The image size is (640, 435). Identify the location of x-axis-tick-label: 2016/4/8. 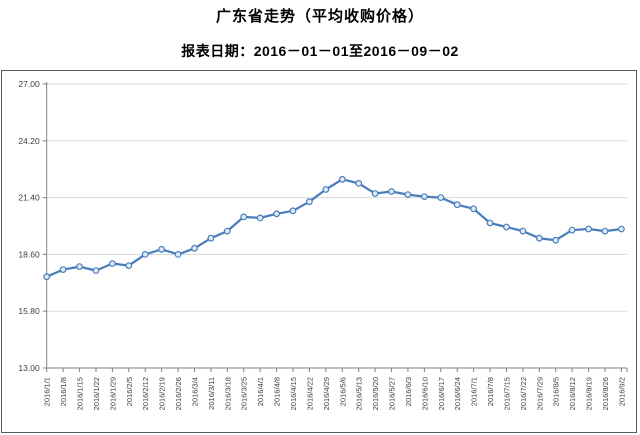
(277, 391).